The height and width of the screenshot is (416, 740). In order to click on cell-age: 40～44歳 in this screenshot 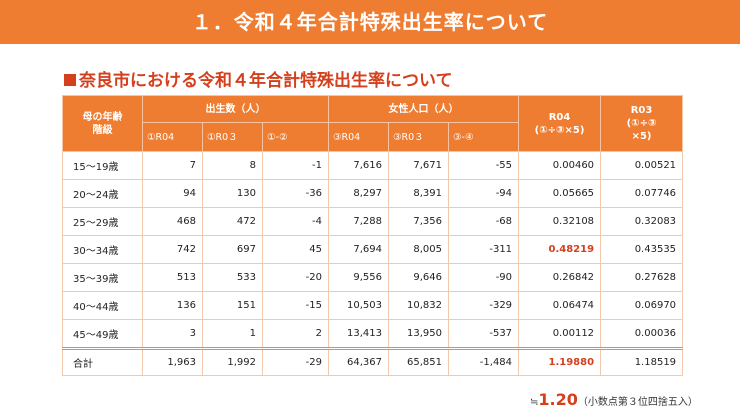, I will do `click(102, 305)`.